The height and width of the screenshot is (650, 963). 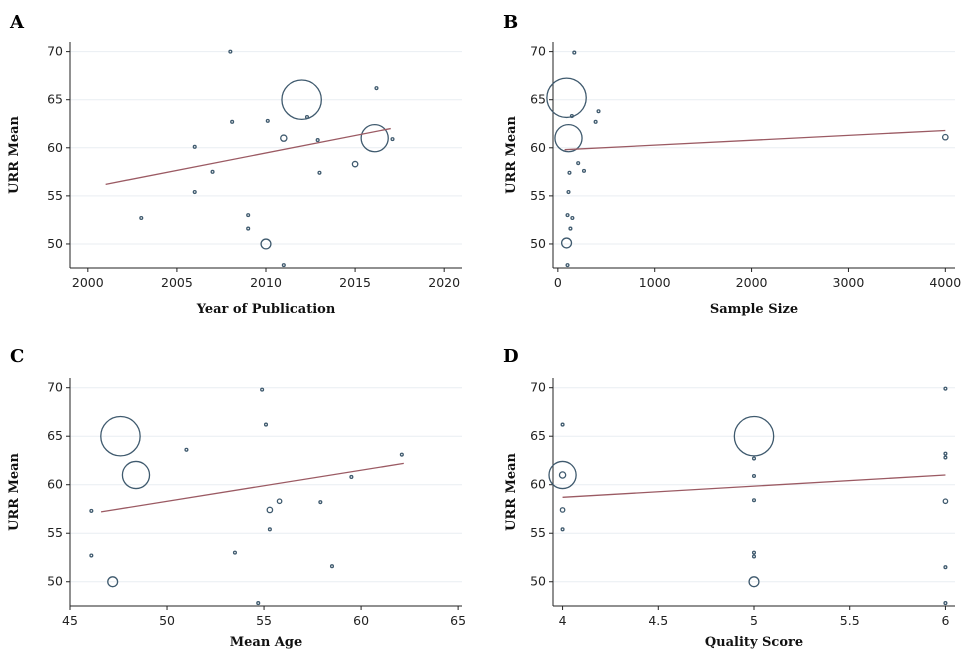 What do you see at coordinates (444, 282) in the screenshot?
I see `x-tick-label: 2020` at bounding box center [444, 282].